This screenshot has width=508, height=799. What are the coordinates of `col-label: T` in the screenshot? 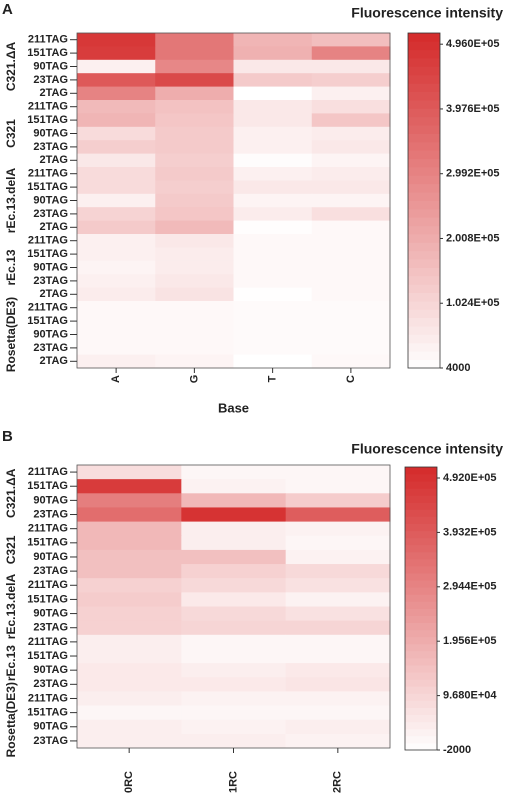 It's located at (273, 378).